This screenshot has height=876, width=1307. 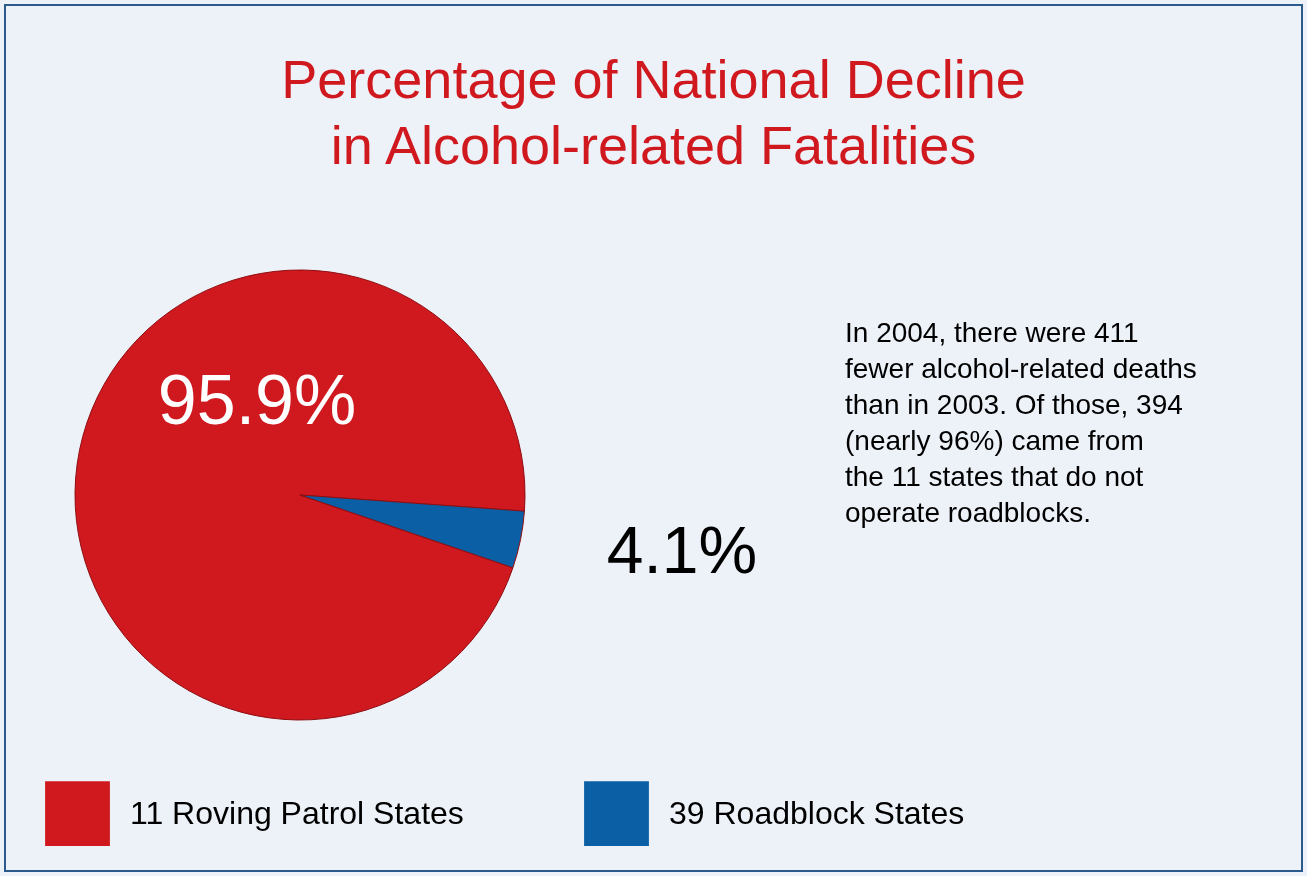 I want to click on chart-title: Percentage of National Decline in Alcohol-related Fatalities, so click(x=653, y=112).